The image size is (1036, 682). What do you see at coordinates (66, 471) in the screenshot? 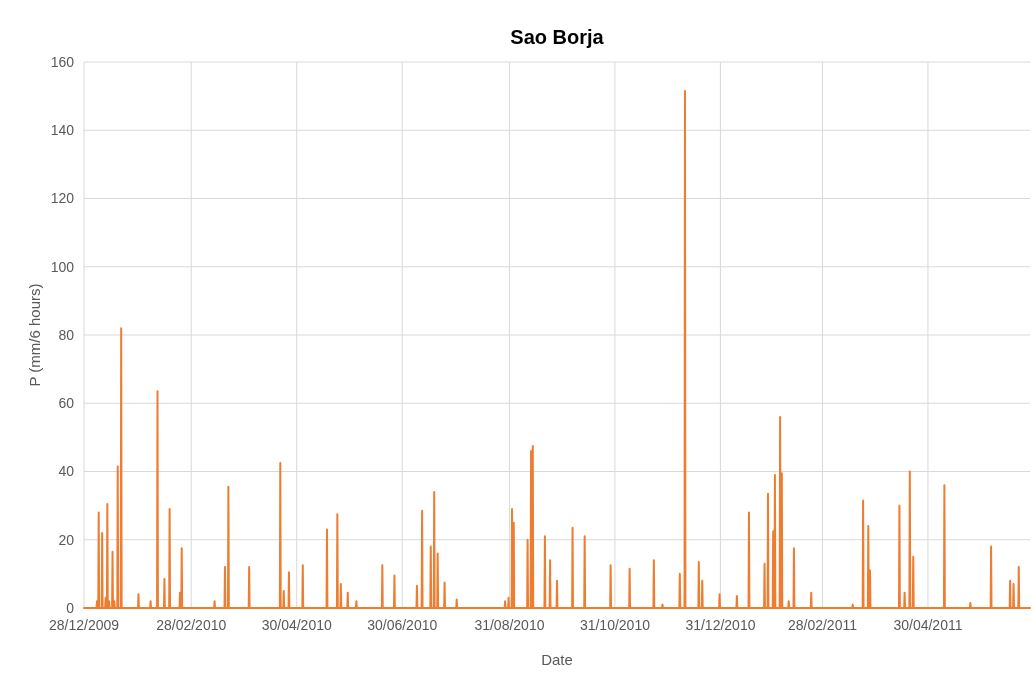
I see `y-tick-label: 40` at bounding box center [66, 471].